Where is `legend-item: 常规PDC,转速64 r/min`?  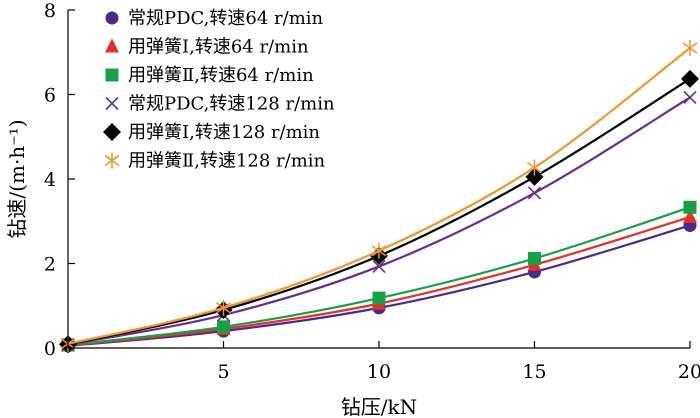 legend-item: 常规PDC,转速64 r/min is located at coordinates (214, 18).